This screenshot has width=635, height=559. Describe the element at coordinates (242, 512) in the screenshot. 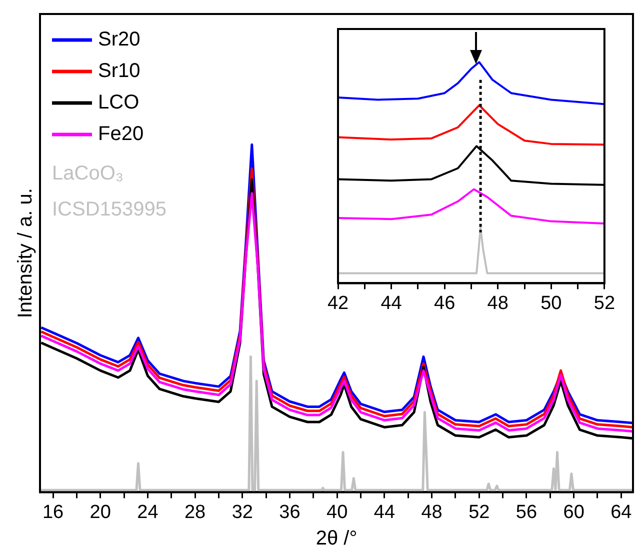

I see `x-tick-label: 32` at that location.